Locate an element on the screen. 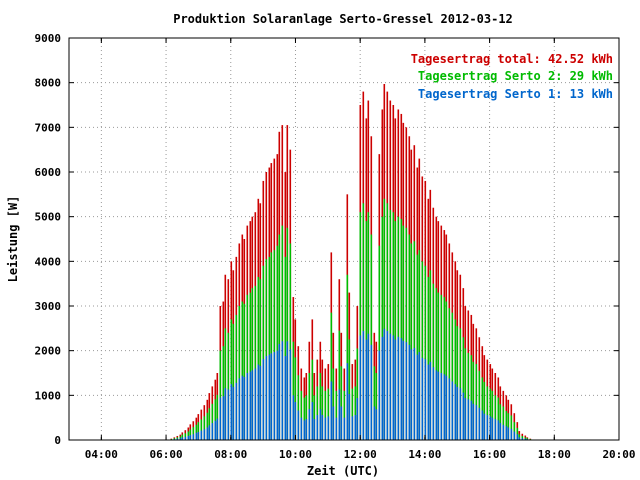  y-tick-label: 3000 is located at coordinates (48, 306).